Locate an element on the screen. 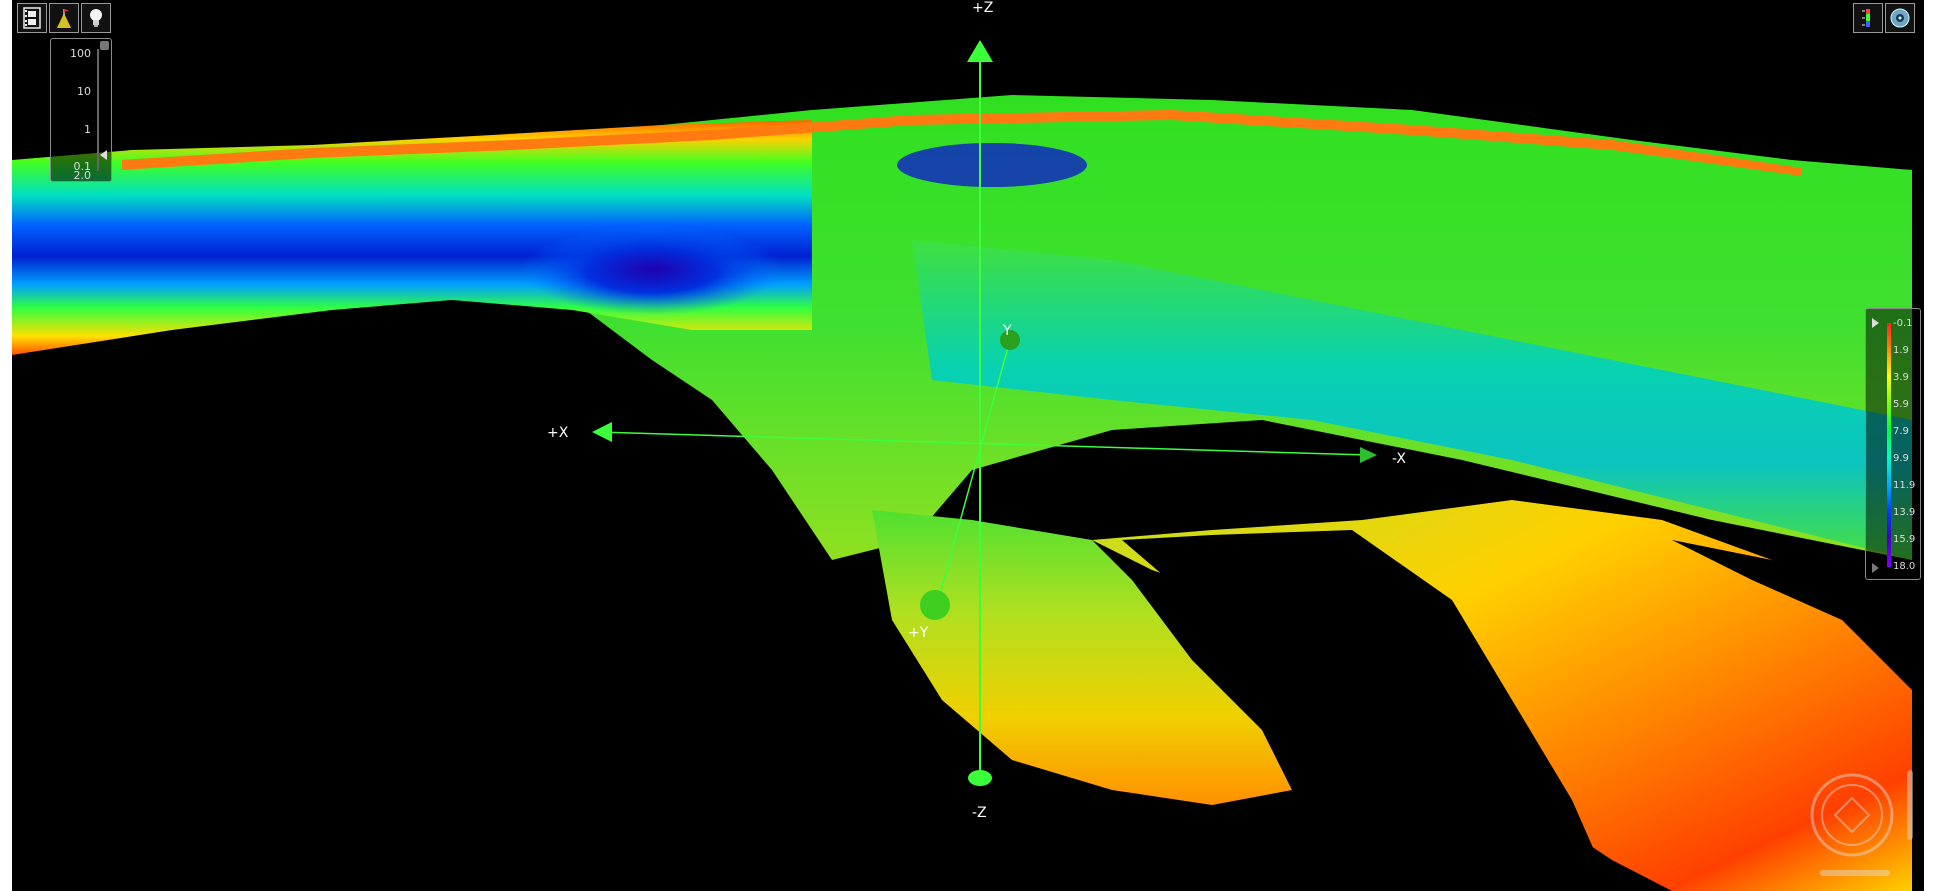  settings-button is located at coordinates (1900, 18).